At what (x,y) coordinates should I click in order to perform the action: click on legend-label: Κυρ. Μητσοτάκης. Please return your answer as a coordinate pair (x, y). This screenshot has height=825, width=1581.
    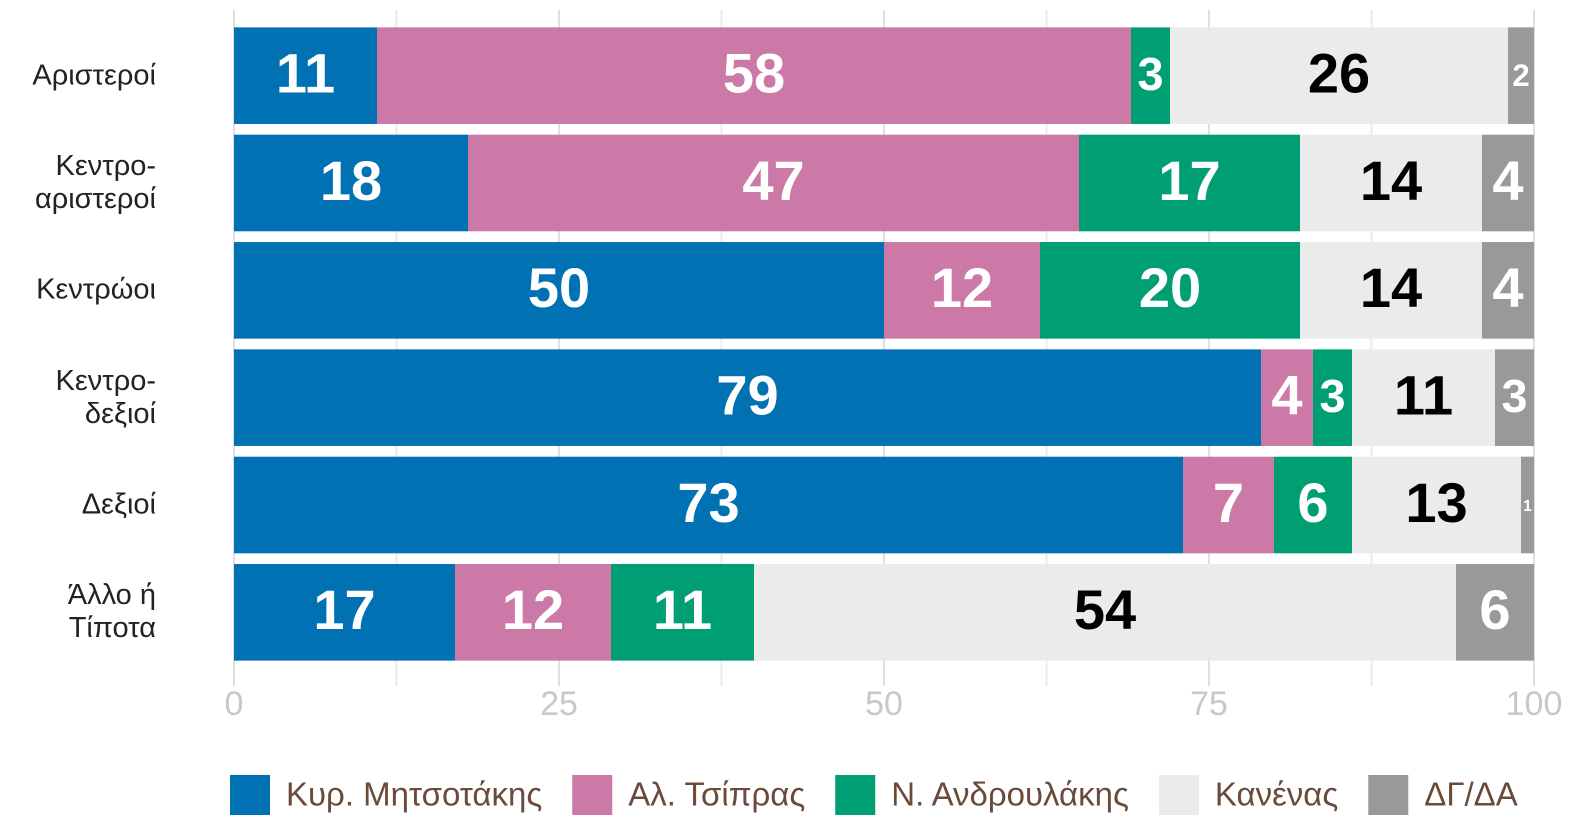
    Looking at the image, I should click on (414, 794).